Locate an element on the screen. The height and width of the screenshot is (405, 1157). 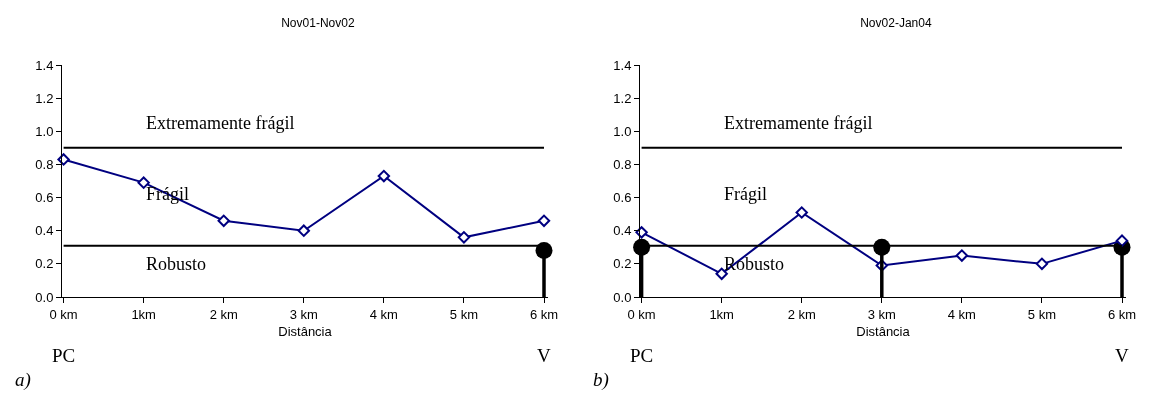
annotation: Robusto is located at coordinates (176, 264).